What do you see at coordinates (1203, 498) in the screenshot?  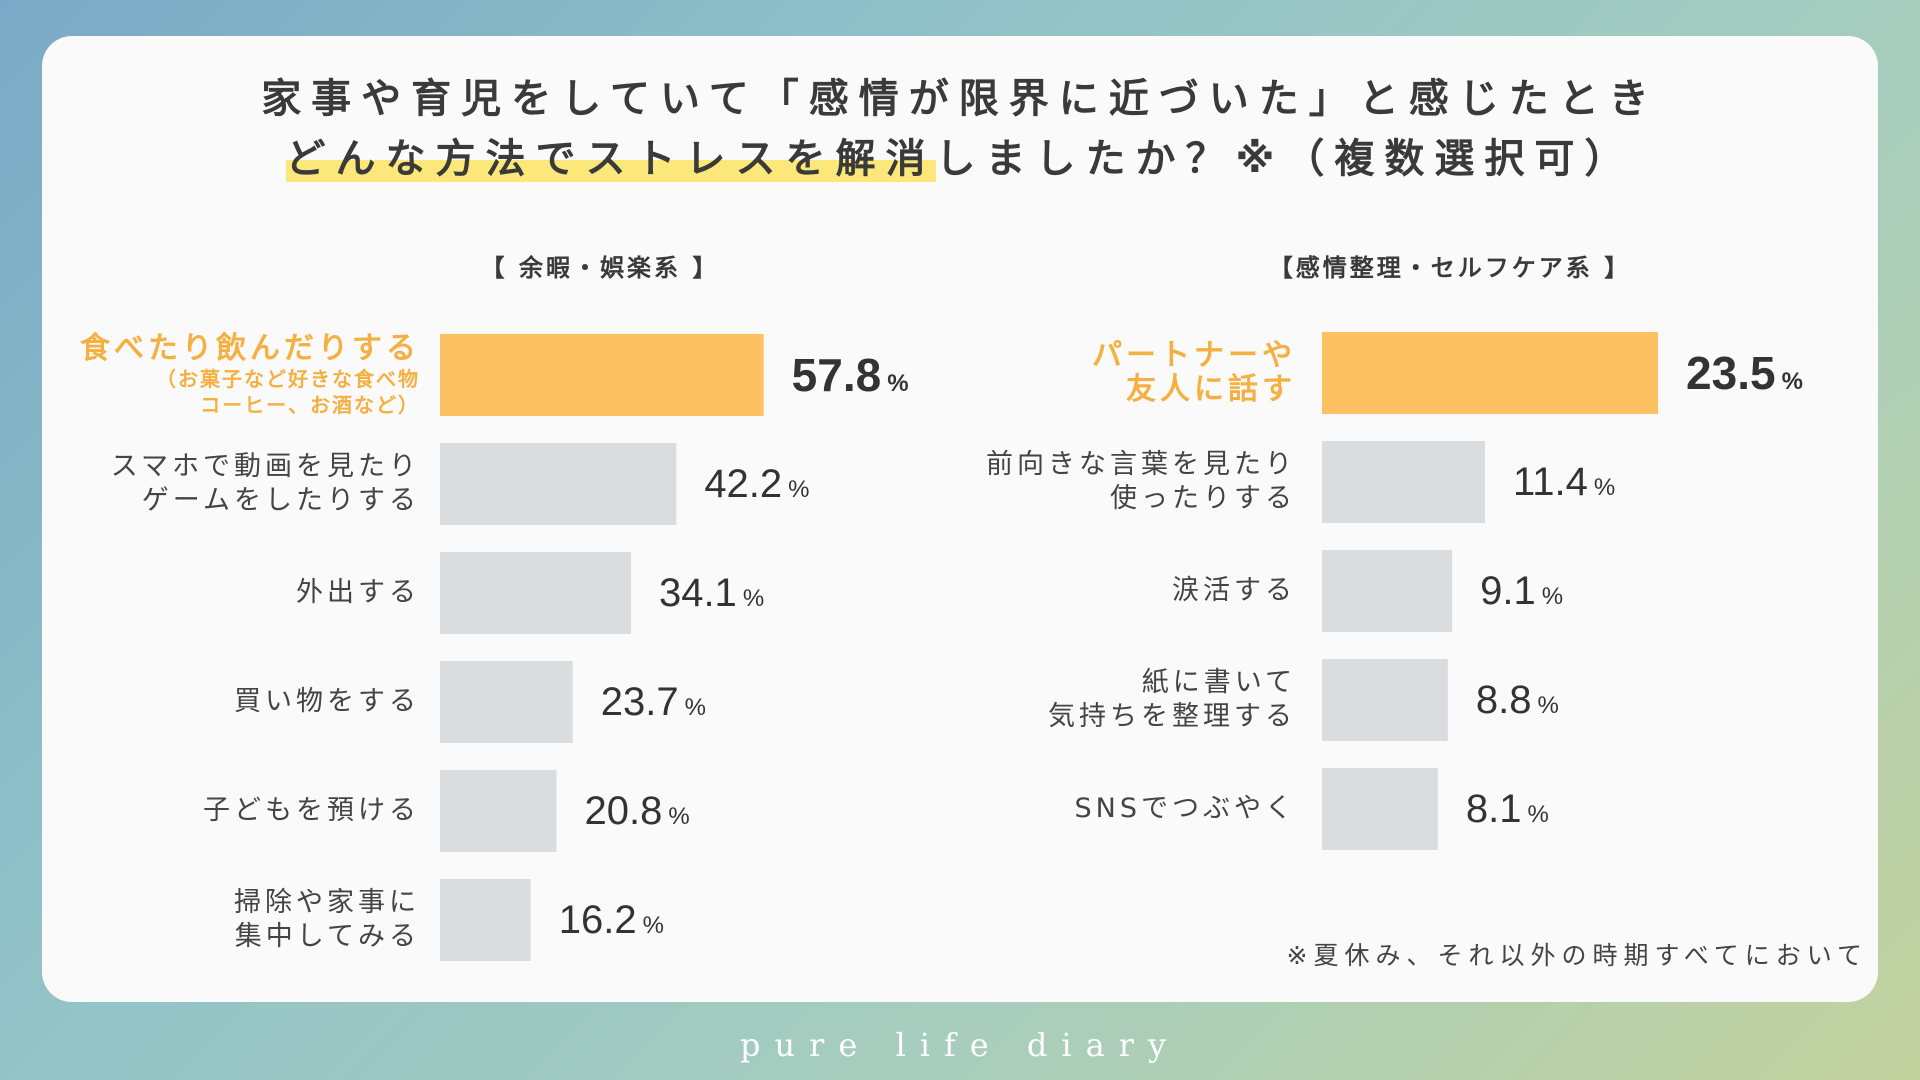 I see `category-label-line: 使ったりする` at bounding box center [1203, 498].